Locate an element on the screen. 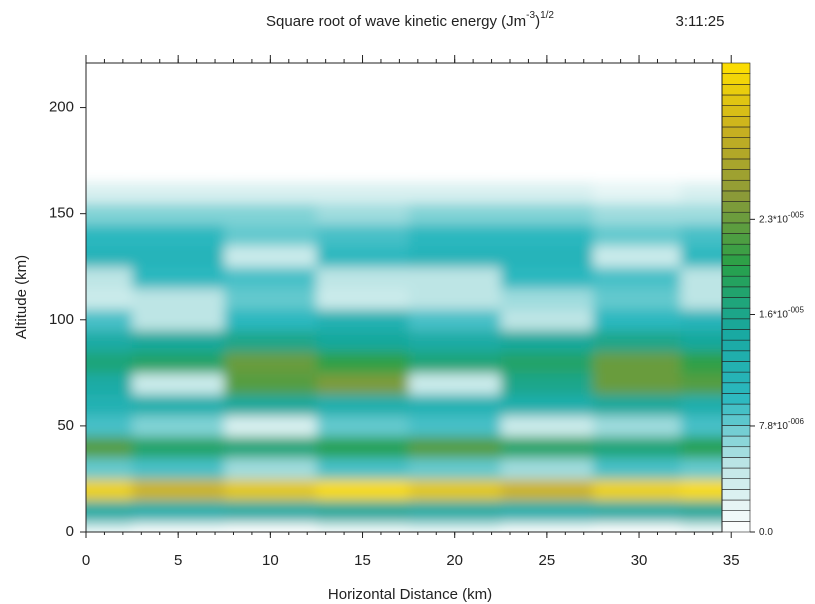 Image resolution: width=815 pixels, height=604 pixels. x-axis-label: Horizontal Distance (km) is located at coordinates (410, 594).